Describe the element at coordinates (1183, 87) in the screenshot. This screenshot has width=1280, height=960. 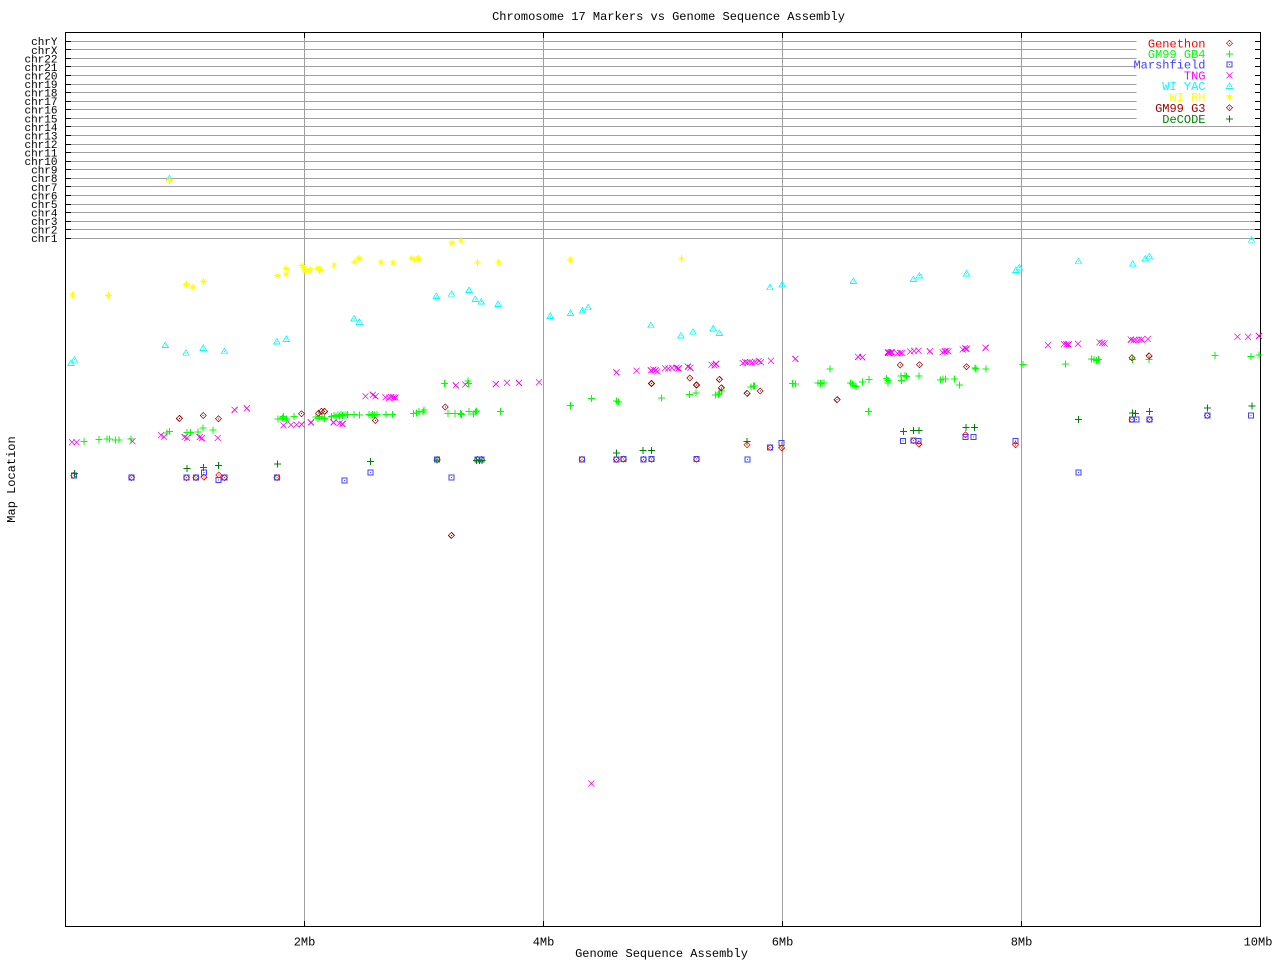
I see `svg-text: WI YAC` at that location.